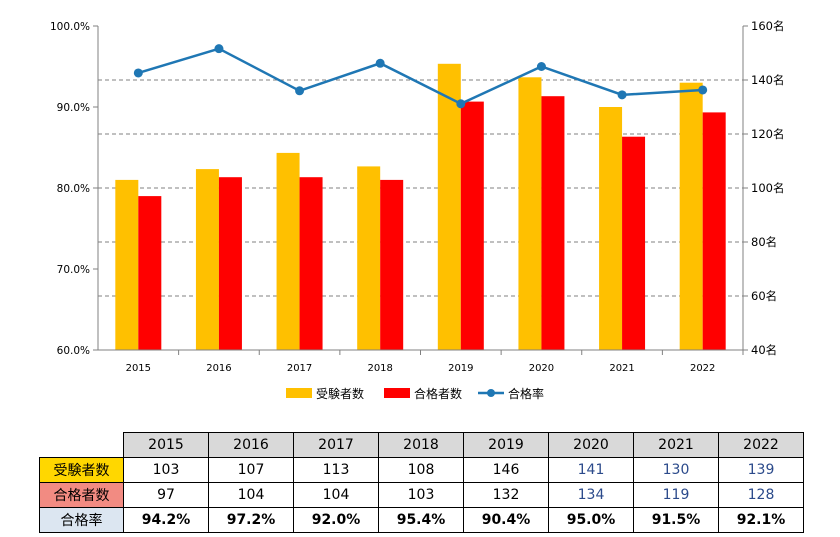 The height and width of the screenshot is (537, 840). What do you see at coordinates (506, 470) in the screenshot?
I see `table-cell: 146` at bounding box center [506, 470].